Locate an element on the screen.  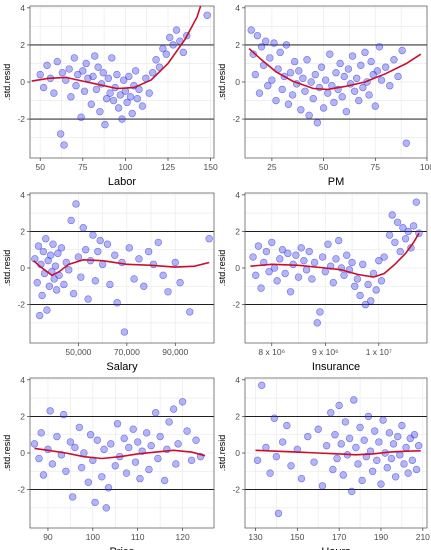
x-tick-label: 50,000 is located at coordinates (78, 352).